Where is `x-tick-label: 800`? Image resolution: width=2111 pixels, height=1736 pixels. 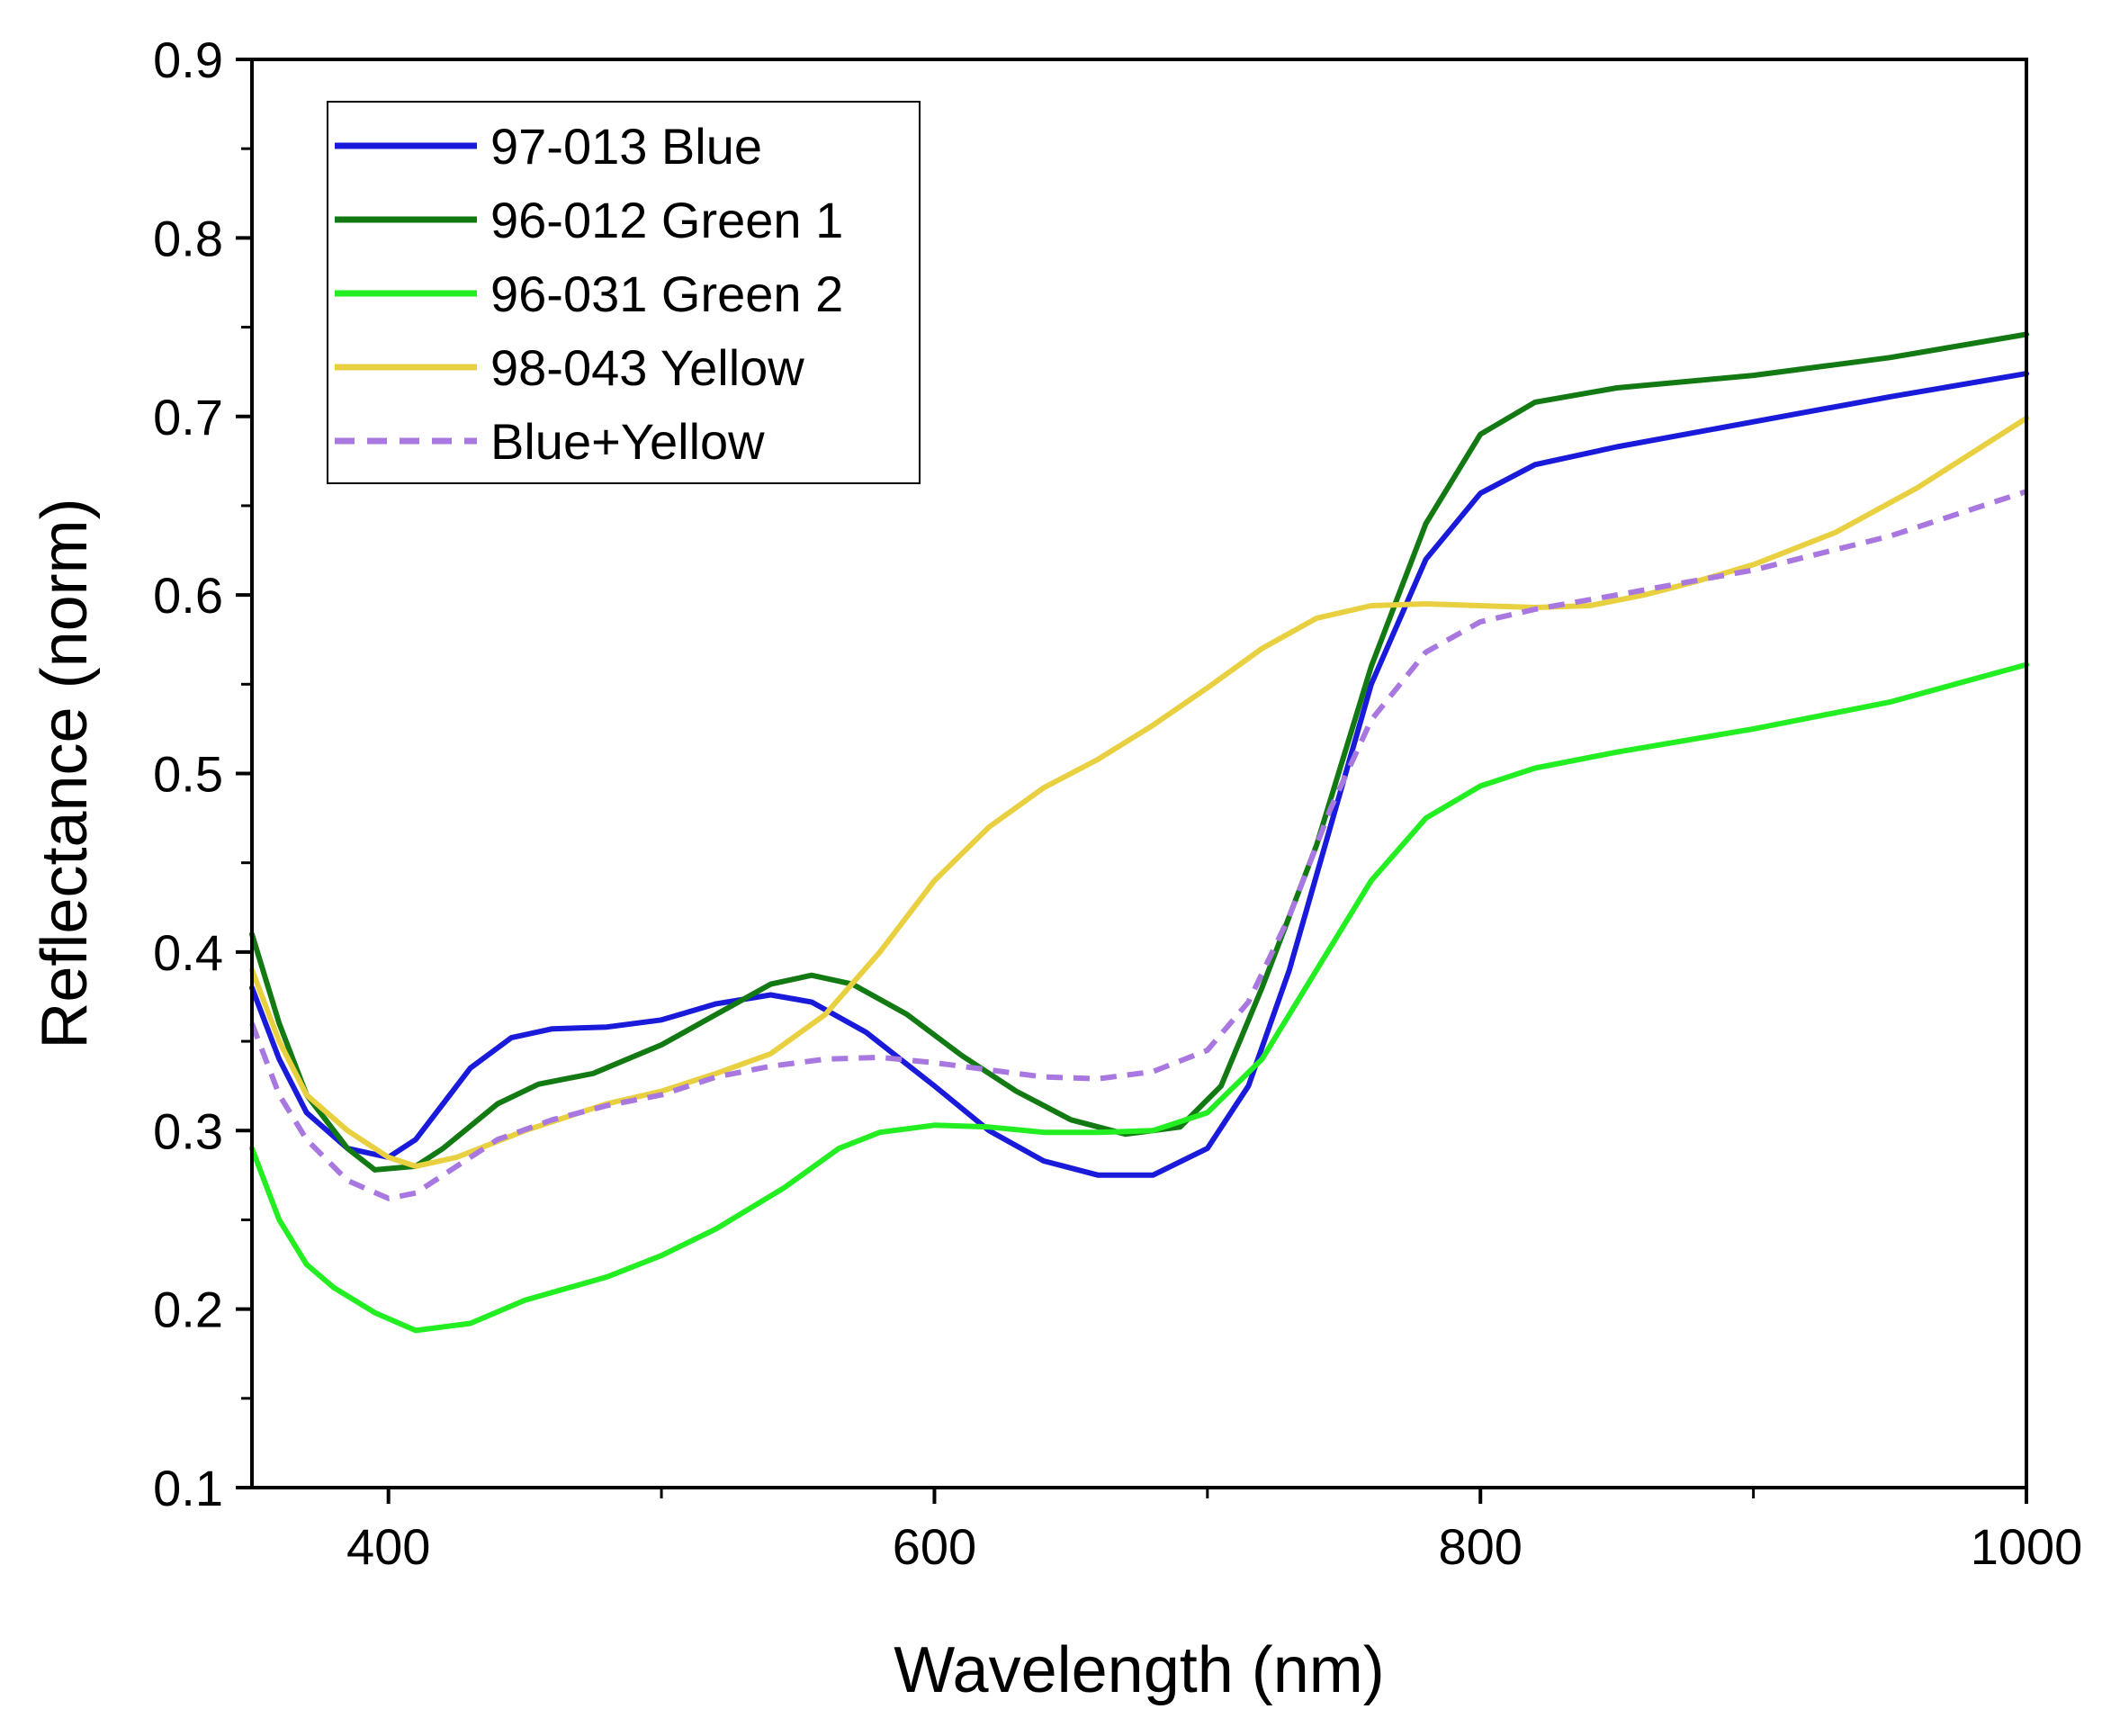
x-tick-label: 800 is located at coordinates (1481, 1546).